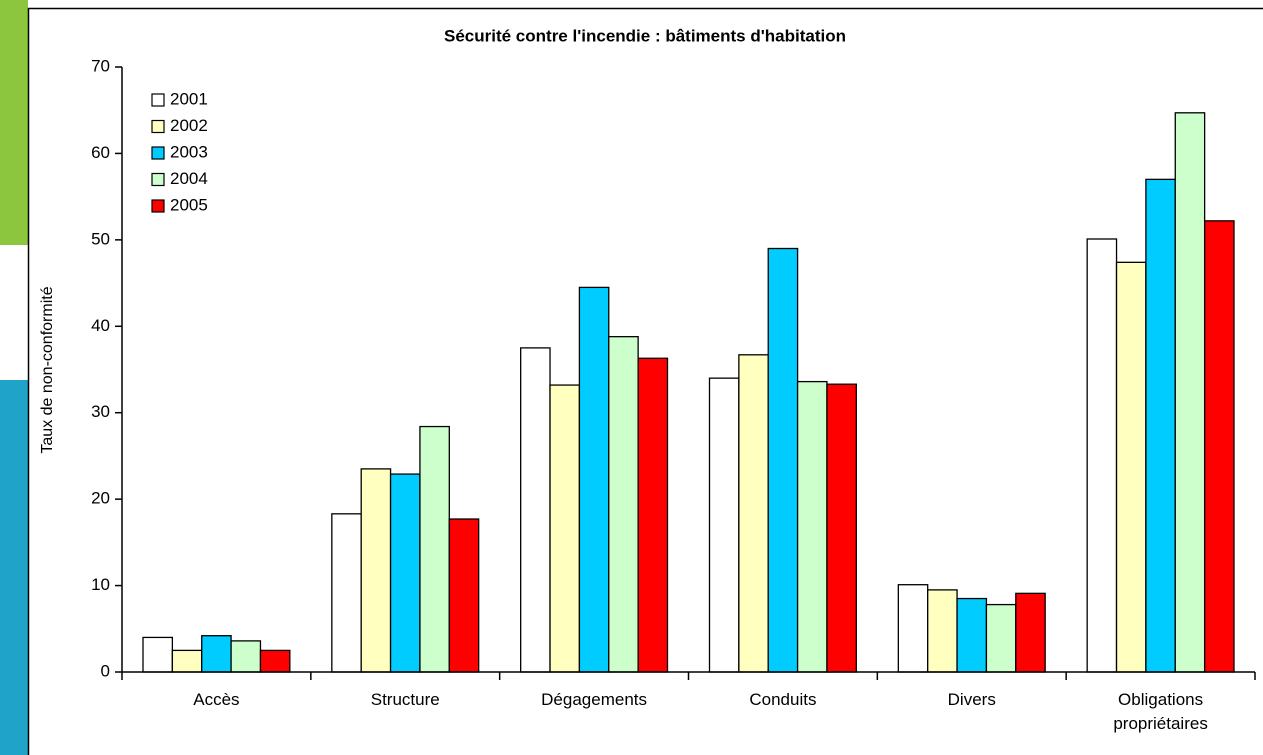 The height and width of the screenshot is (755, 1263). What do you see at coordinates (189, 125) in the screenshot?
I see `legend-label: 2002` at bounding box center [189, 125].